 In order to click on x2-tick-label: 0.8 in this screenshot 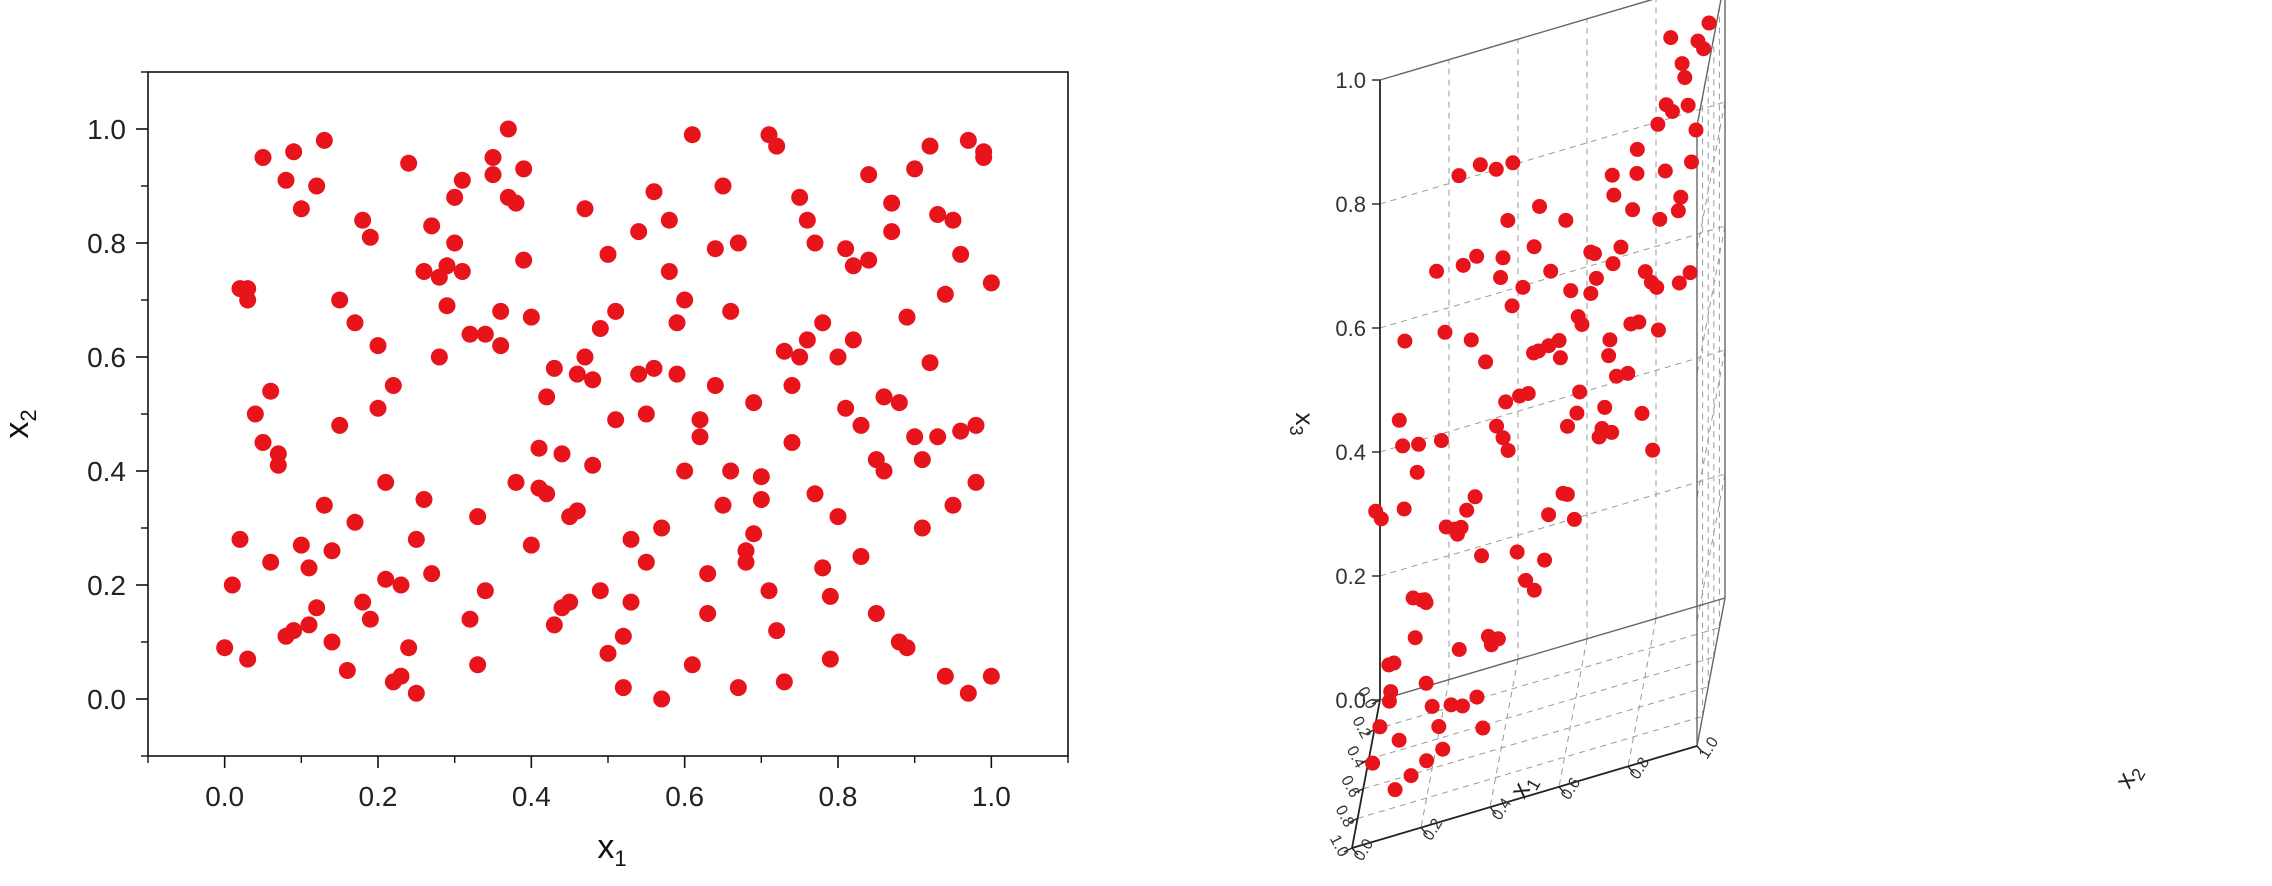, I will do `click(1640, 769)`.